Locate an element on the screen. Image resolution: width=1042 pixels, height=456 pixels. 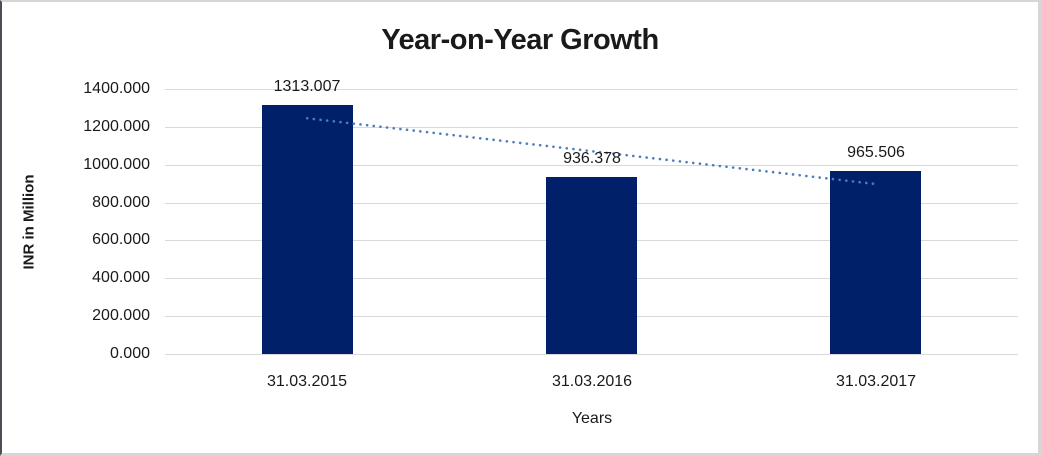
chart-title: Year-on-Year Growth is located at coordinates (520, 40).